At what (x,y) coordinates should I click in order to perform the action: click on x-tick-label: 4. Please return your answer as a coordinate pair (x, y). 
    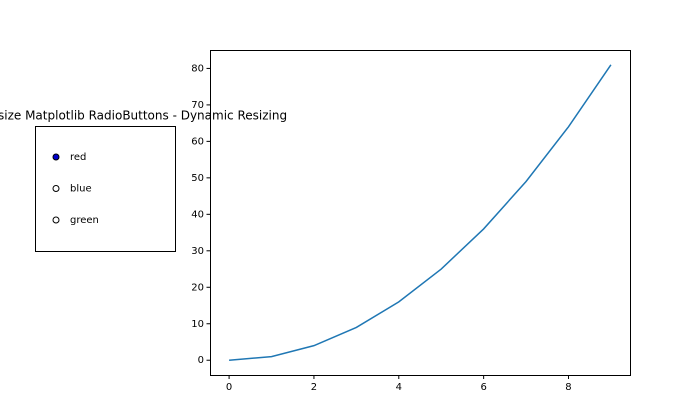
    Looking at the image, I should click on (399, 387).